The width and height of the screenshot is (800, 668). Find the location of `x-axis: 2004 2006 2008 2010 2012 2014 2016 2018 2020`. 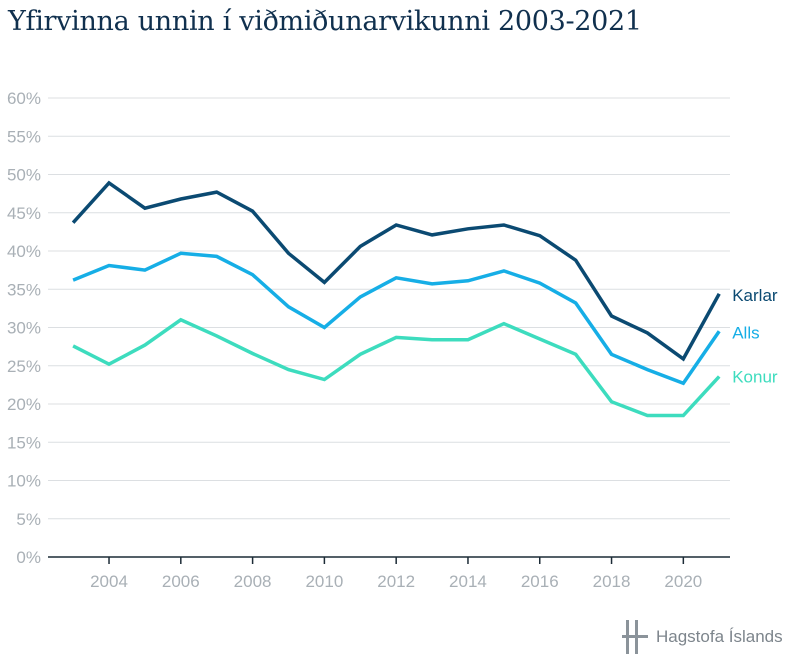

x-axis: 2004 2006 2008 2010 2012 2014 2016 2018 2020 is located at coordinates (389, 573).